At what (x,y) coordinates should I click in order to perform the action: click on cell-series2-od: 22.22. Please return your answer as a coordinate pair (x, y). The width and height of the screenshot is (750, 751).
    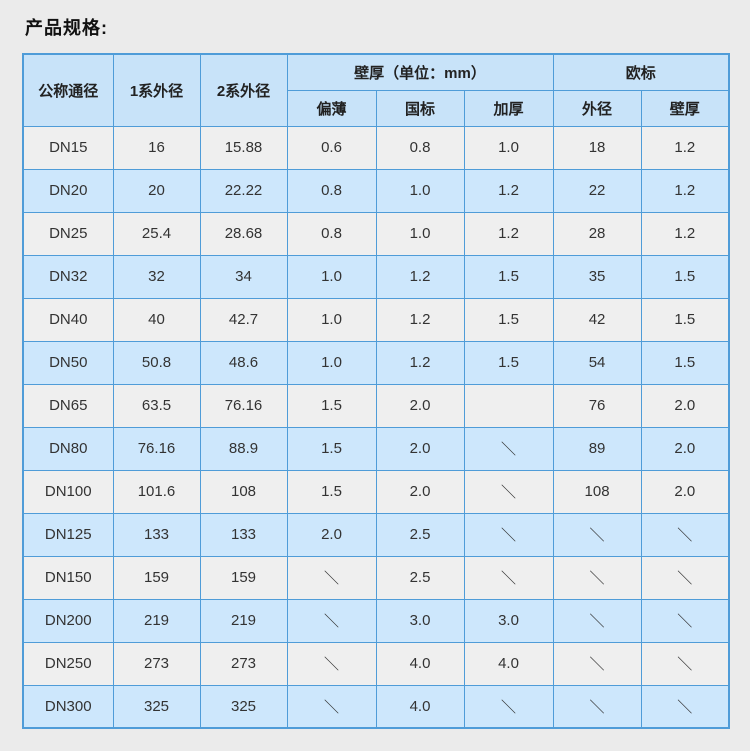
    Looking at the image, I should click on (243, 190).